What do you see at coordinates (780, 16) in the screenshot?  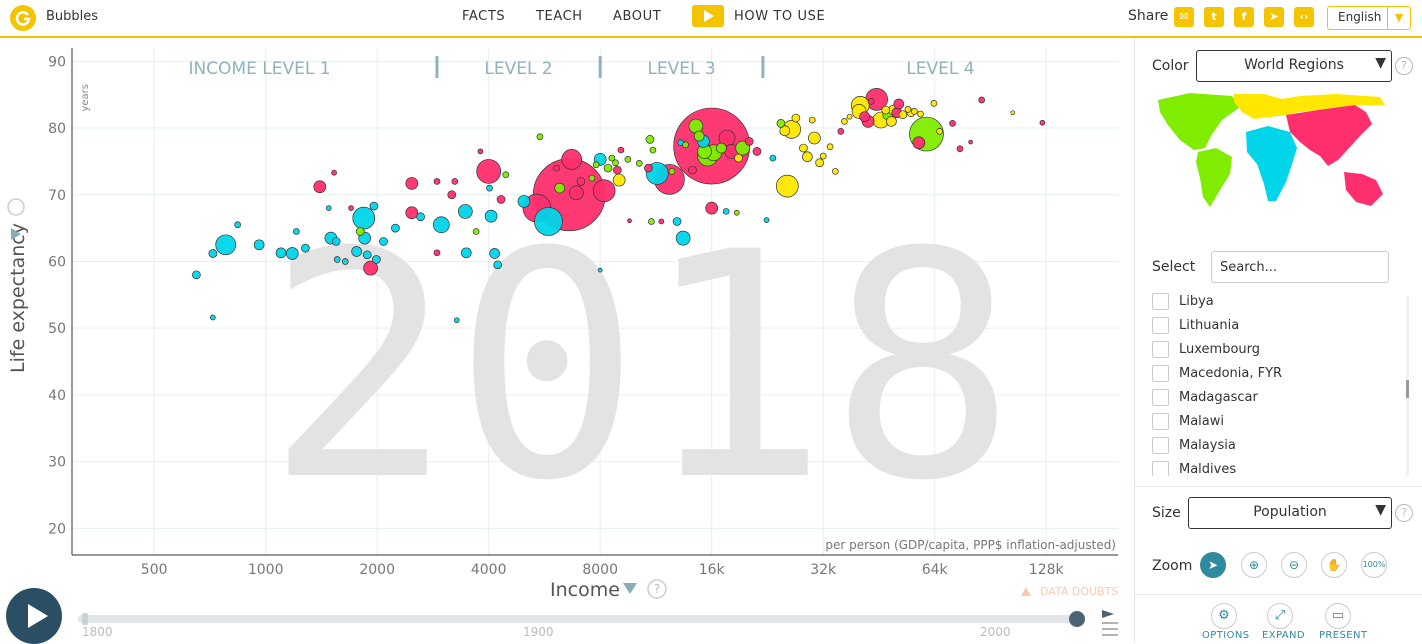 I see `nav-how-to-use: HOW TO USE` at bounding box center [780, 16].